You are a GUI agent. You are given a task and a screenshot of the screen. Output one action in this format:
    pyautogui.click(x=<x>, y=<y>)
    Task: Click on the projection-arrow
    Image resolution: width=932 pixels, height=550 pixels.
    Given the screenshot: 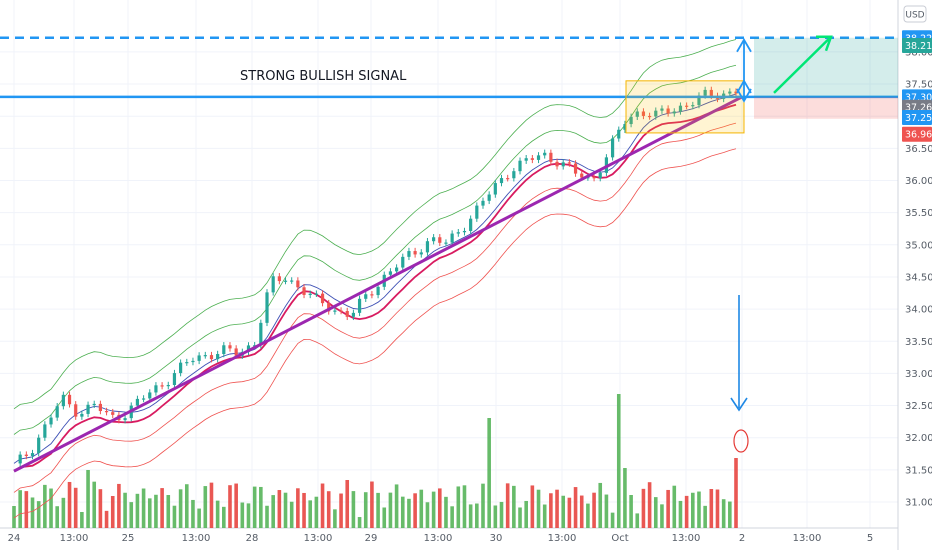 What is the action you would take?
    pyautogui.click(x=802, y=65)
    